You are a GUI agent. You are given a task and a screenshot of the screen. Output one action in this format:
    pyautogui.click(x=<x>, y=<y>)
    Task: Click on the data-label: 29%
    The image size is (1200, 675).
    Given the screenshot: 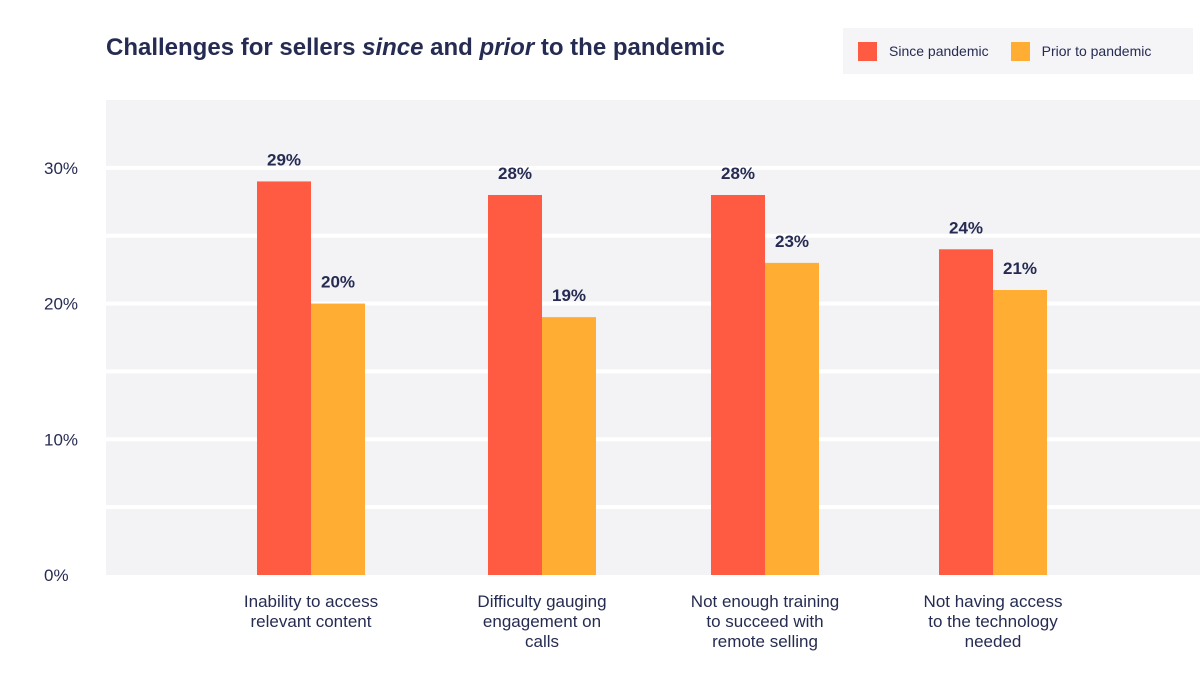 What is the action you would take?
    pyautogui.click(x=284, y=159)
    